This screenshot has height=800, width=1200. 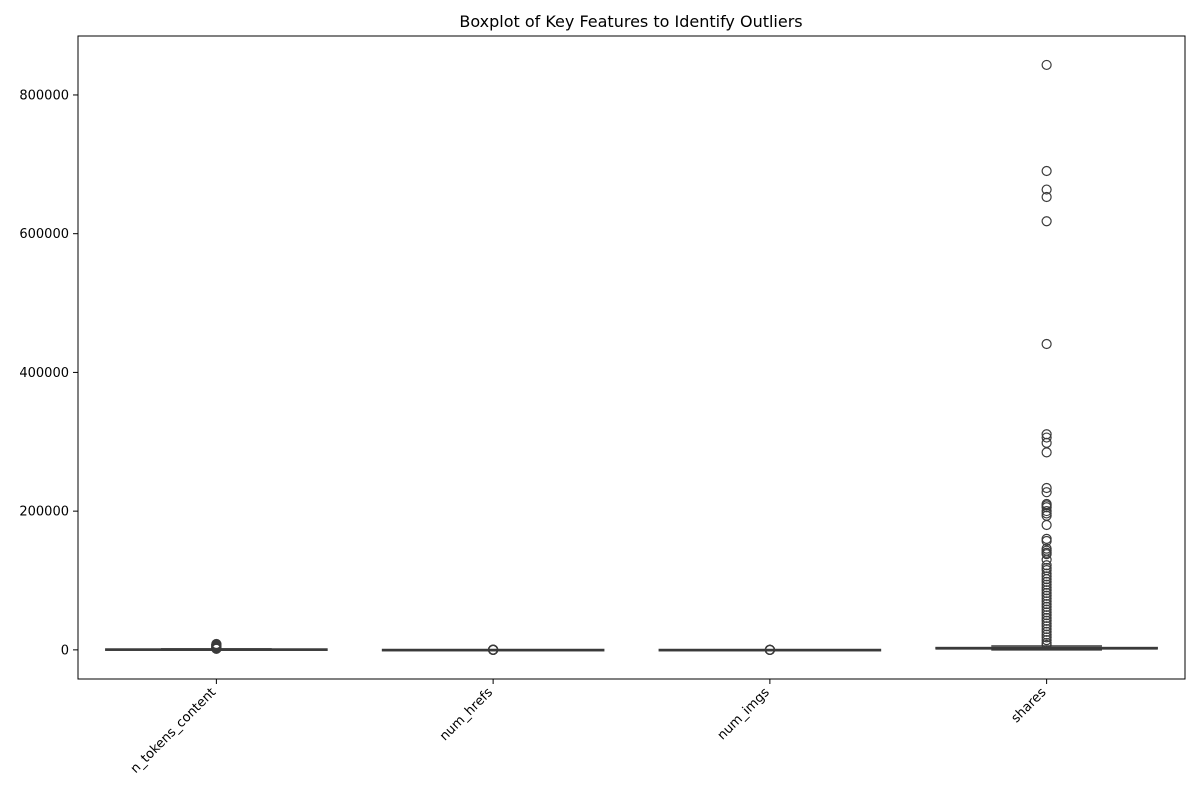 What do you see at coordinates (65, 650) in the screenshot?
I see `y-tick-label: 0` at bounding box center [65, 650].